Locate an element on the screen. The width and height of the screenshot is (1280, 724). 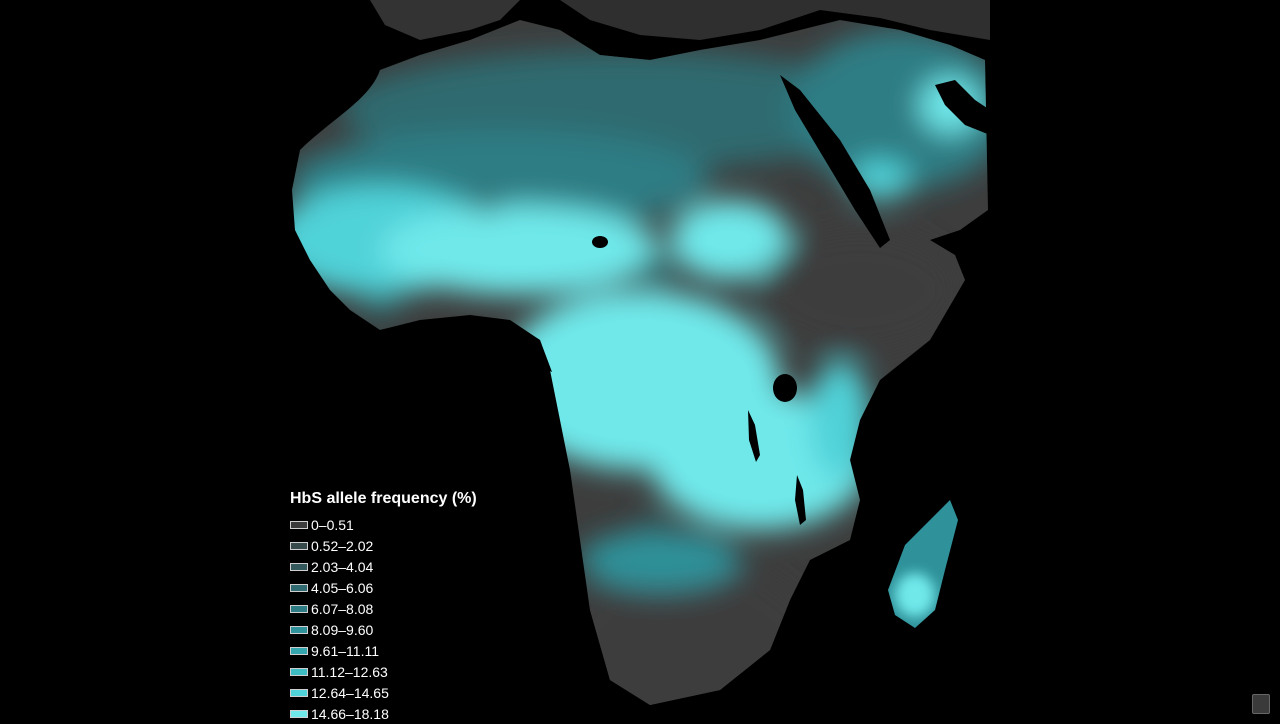
legend-label: 4.05–6.06 is located at coordinates (342, 587).